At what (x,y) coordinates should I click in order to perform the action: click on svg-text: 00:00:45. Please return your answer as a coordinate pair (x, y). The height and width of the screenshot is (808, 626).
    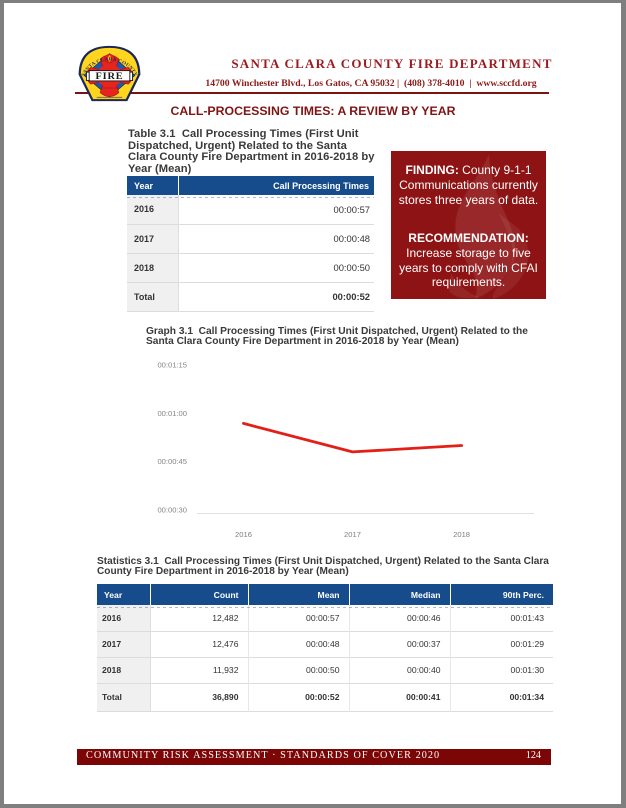
    Looking at the image, I should click on (172, 461).